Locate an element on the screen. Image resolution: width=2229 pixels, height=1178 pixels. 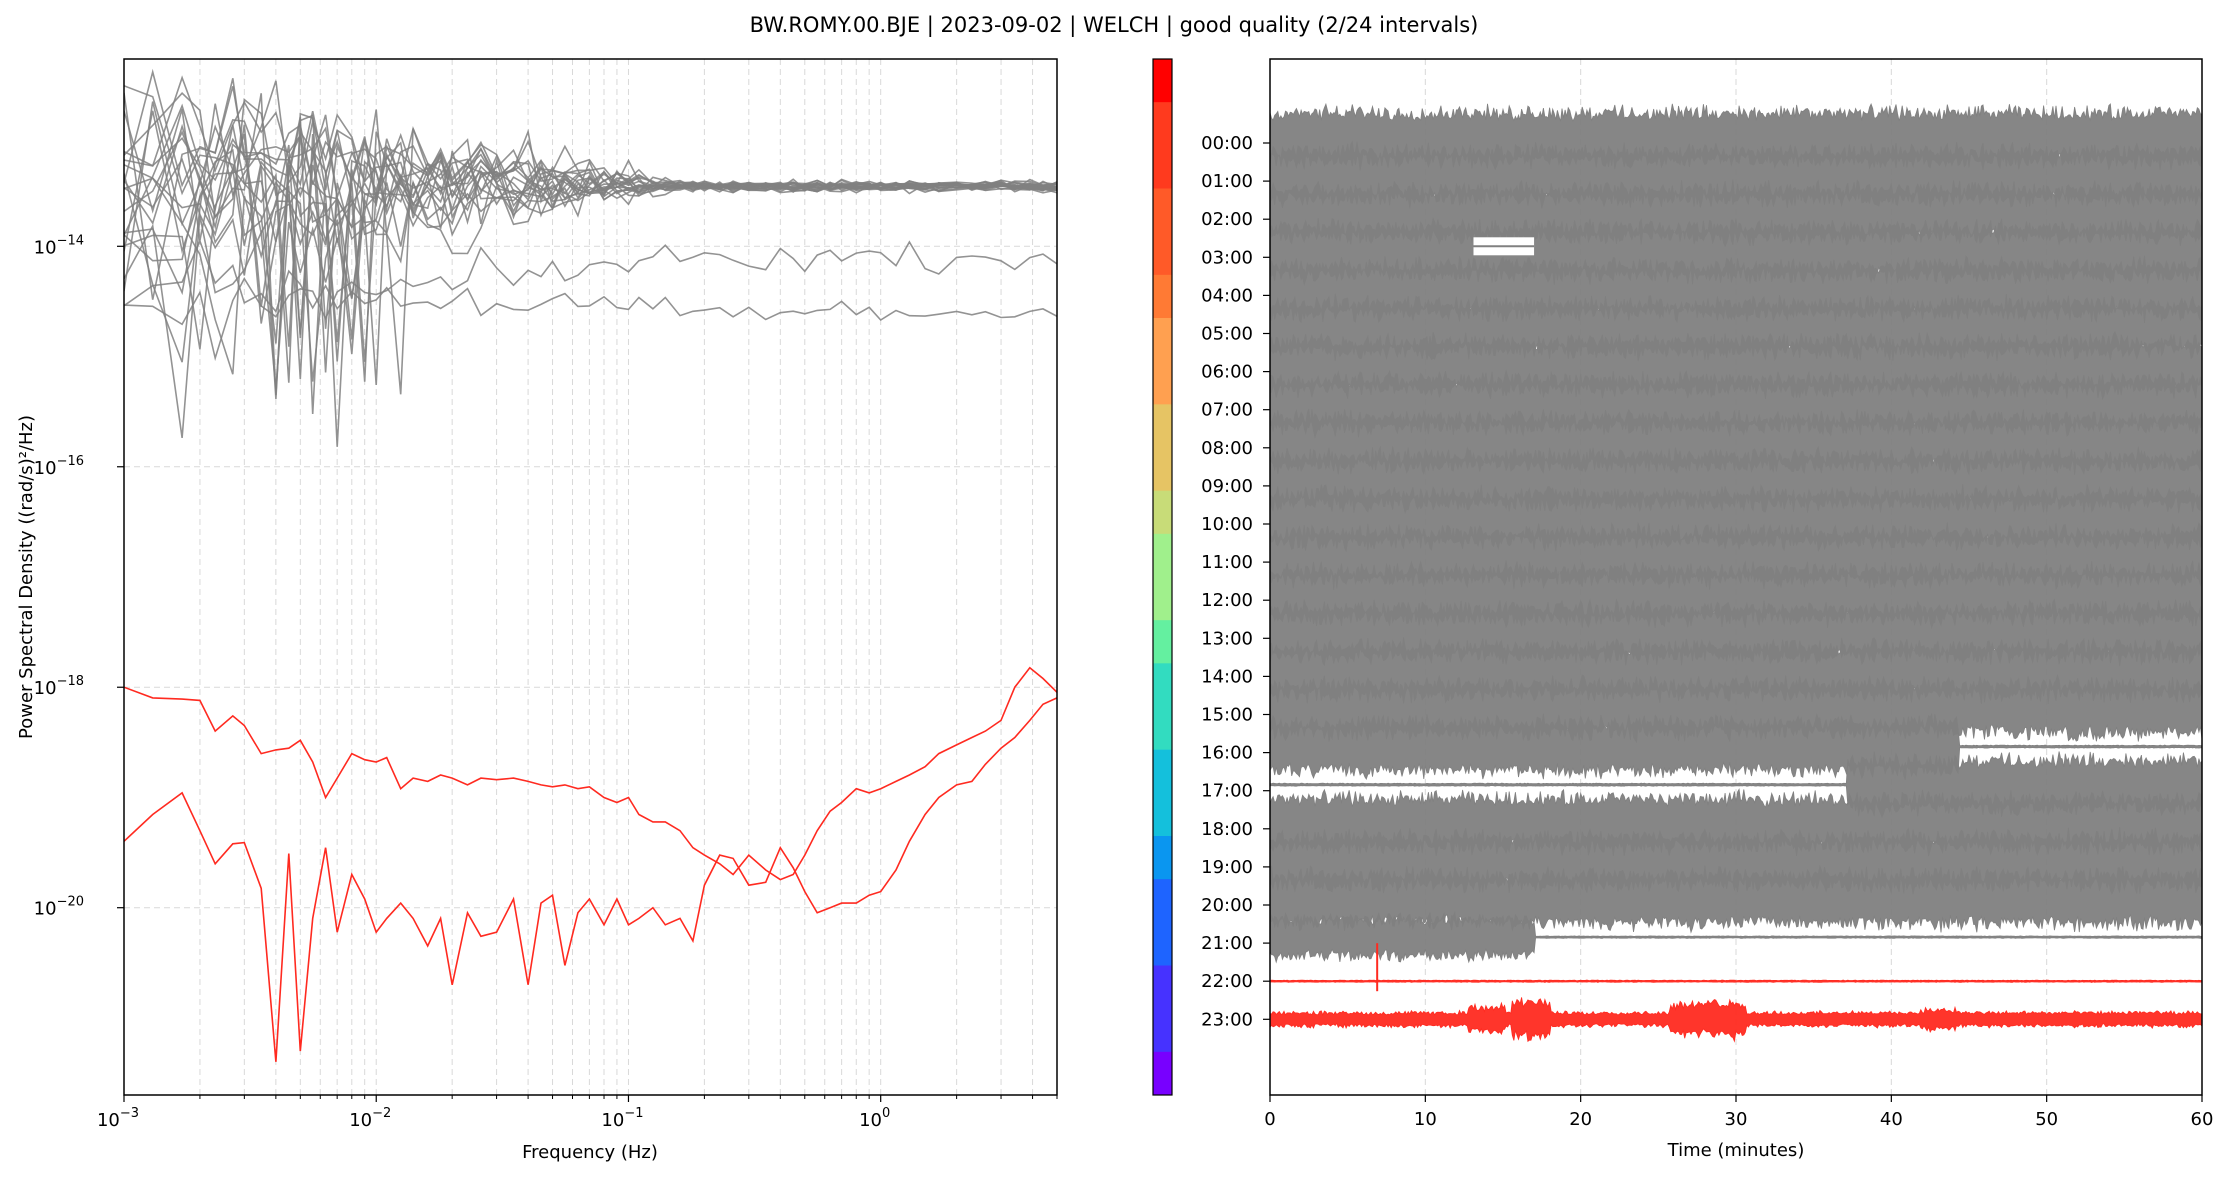
waveform-x-tick-label: 30 is located at coordinates (1736, 1119).